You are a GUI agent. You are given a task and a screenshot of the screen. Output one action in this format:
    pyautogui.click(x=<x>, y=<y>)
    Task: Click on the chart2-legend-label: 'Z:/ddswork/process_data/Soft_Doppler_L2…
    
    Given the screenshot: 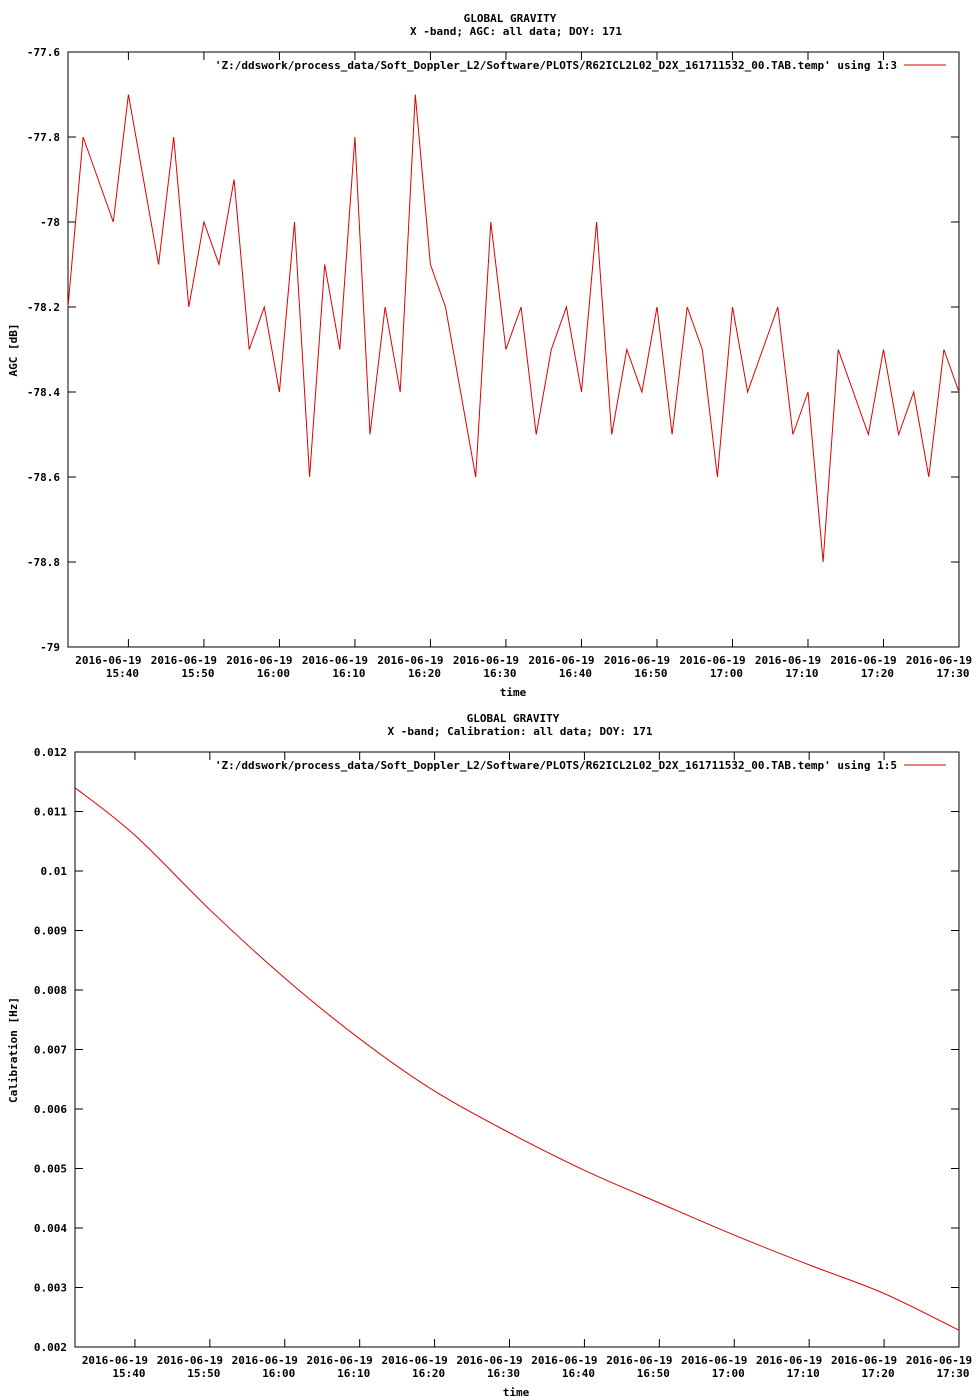 What is the action you would take?
    pyautogui.click(x=556, y=765)
    